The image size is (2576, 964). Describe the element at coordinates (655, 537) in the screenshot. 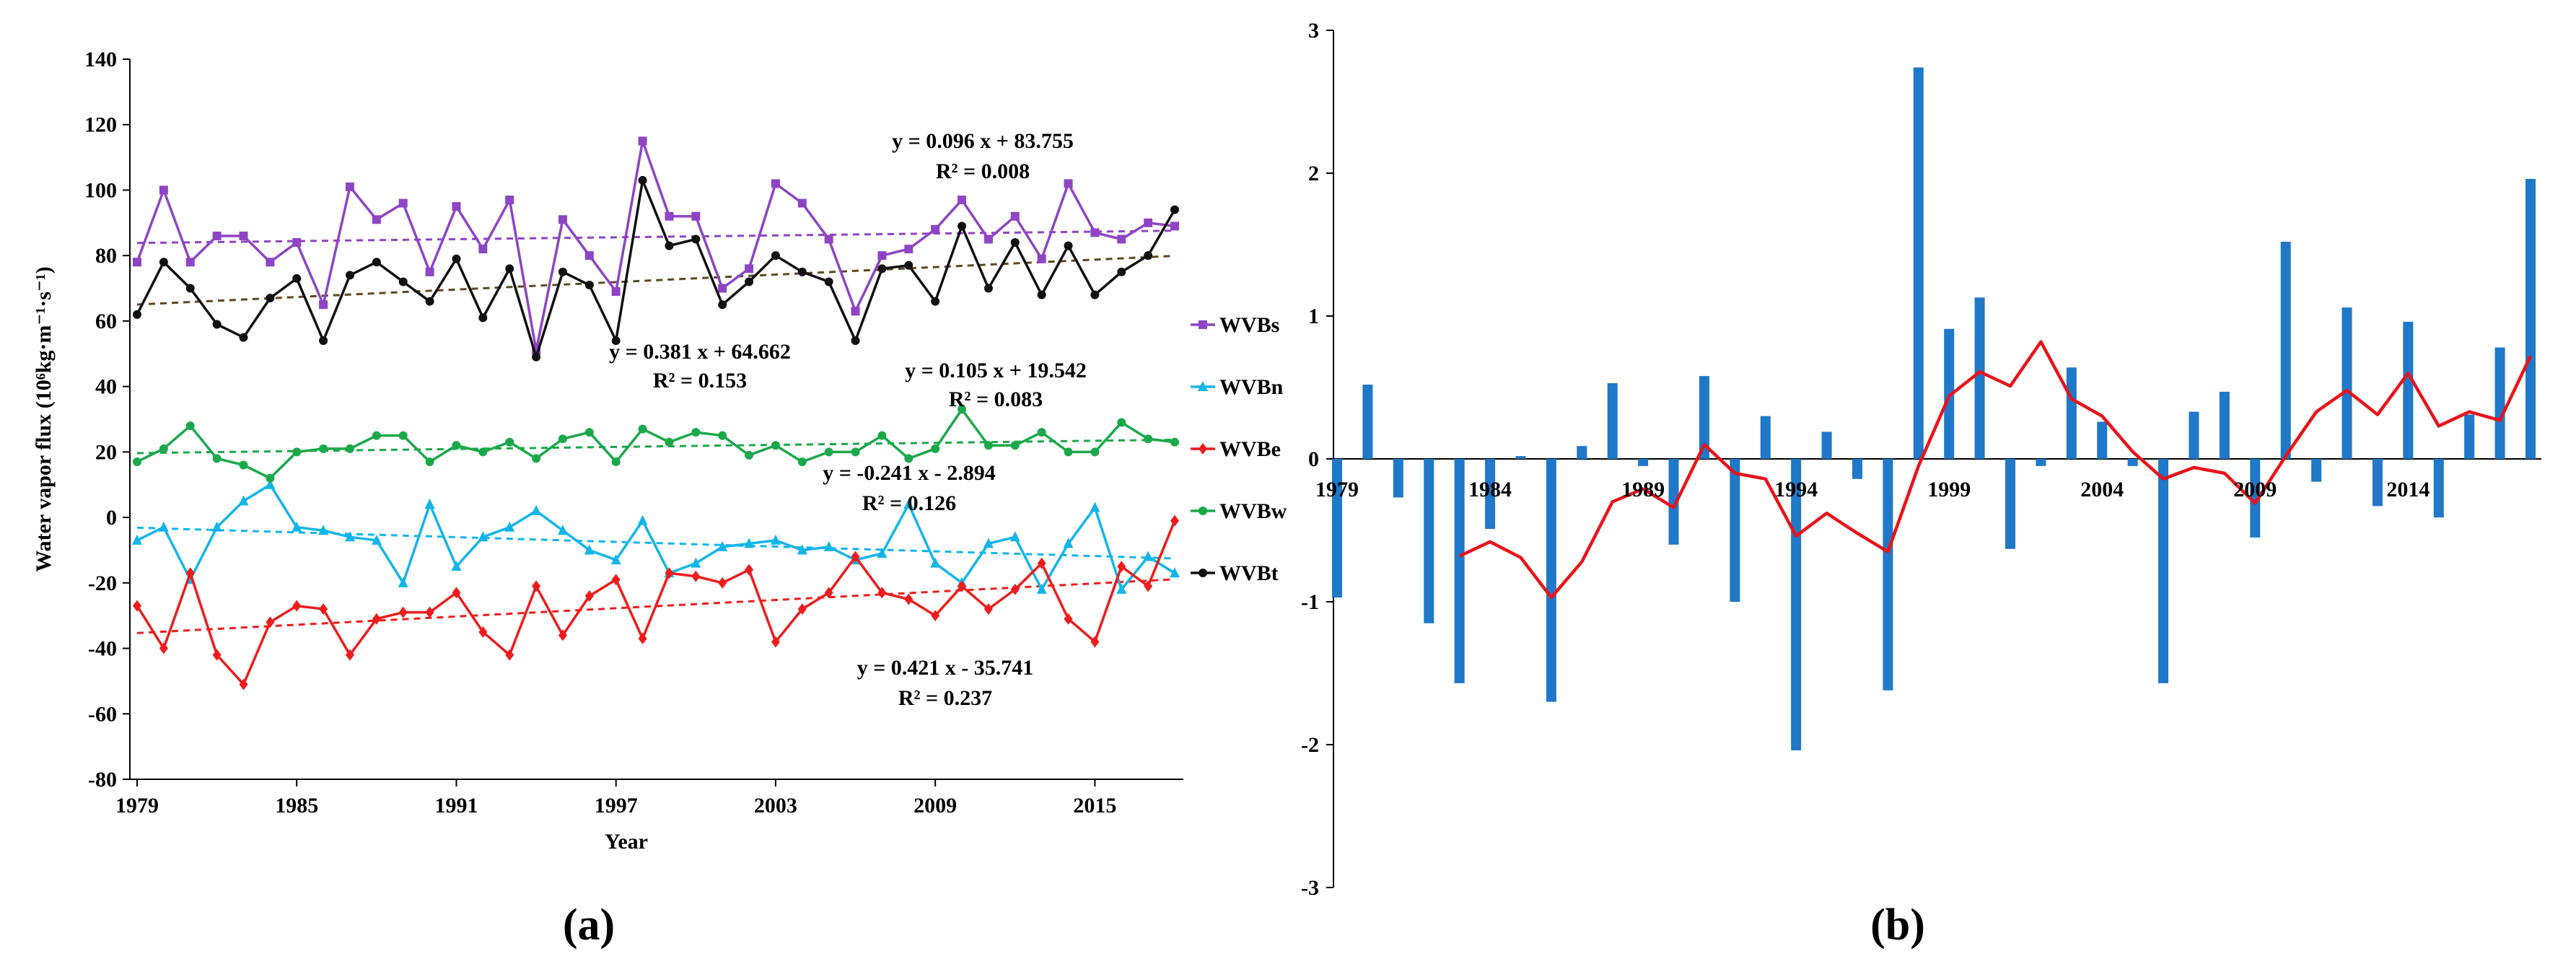

I see `series-line-wvbn` at that location.